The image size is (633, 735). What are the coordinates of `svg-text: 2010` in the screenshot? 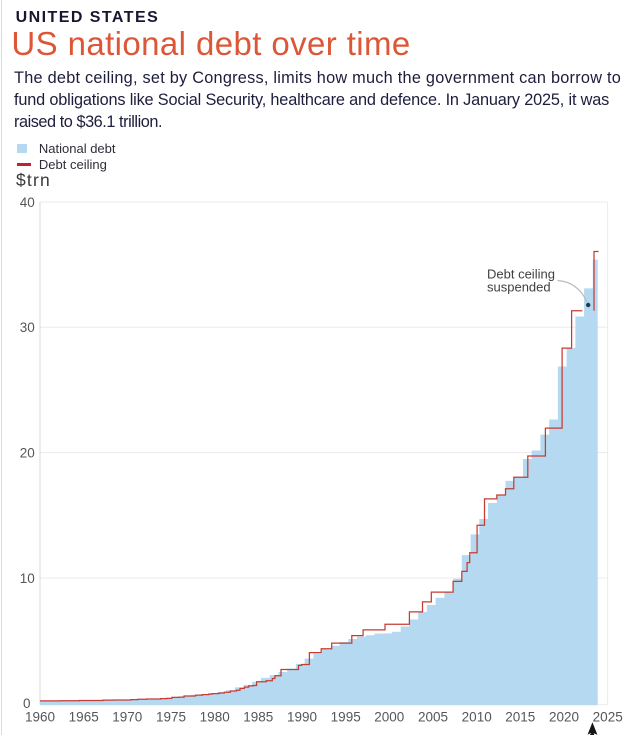 It's located at (477, 716).